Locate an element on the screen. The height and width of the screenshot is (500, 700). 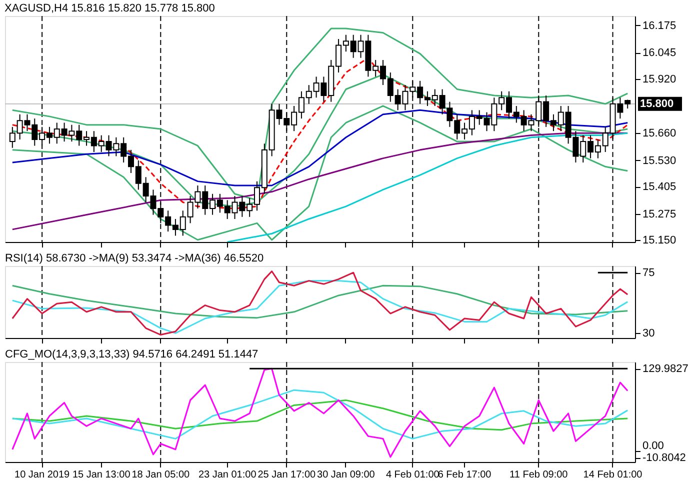
x-tick-label: 4 Feb 01:00 is located at coordinates (413, 475).